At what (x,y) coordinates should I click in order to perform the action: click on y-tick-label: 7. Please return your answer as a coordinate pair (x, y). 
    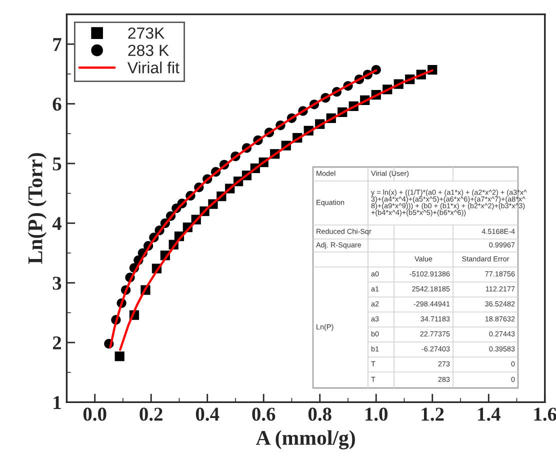
    Looking at the image, I should click on (57, 44).